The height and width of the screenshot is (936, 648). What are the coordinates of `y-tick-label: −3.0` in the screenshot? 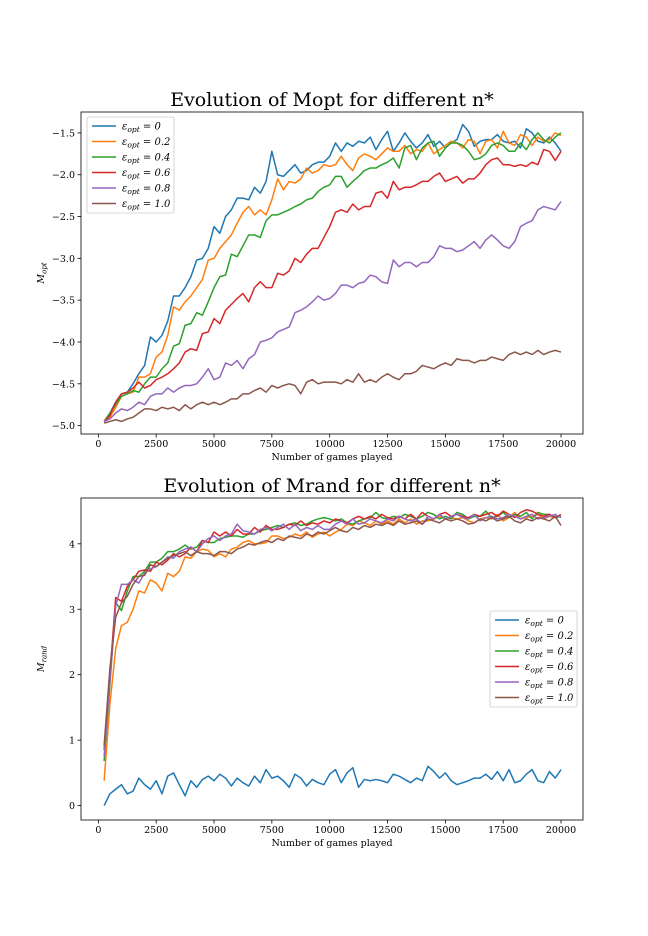 It's located at (63, 259).